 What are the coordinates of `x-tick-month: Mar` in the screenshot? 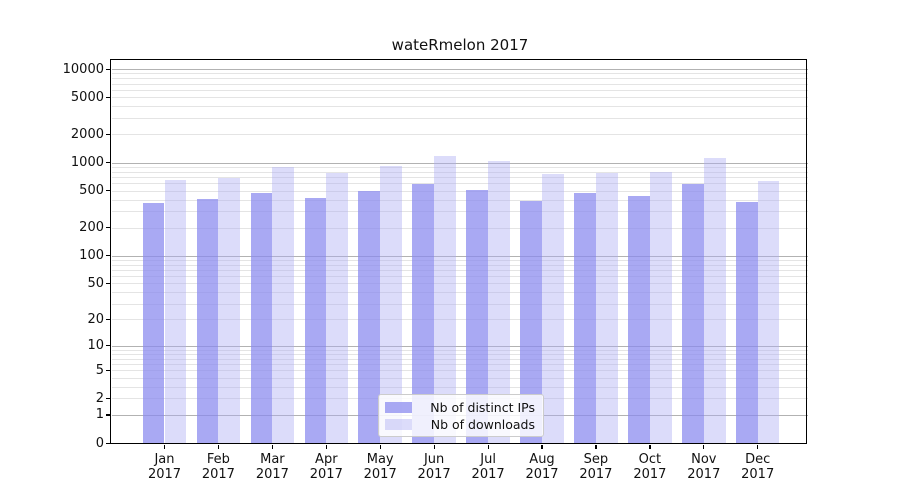 It's located at (272, 459).